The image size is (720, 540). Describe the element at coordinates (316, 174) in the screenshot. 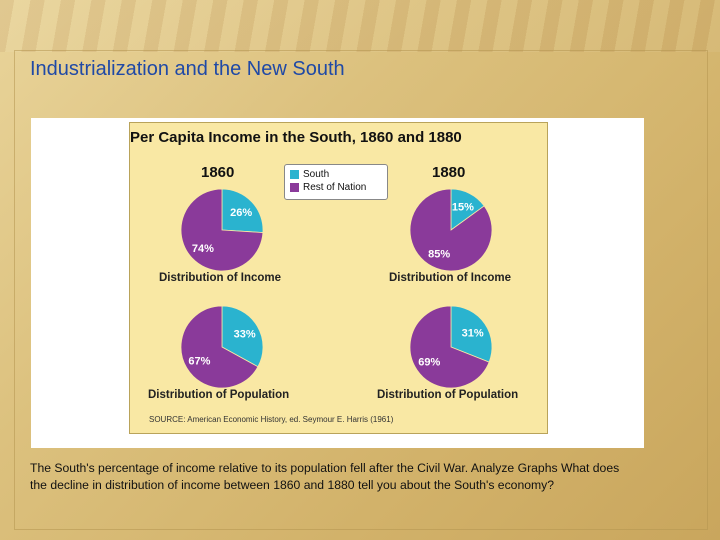

I see `legend-label-south: South` at that location.